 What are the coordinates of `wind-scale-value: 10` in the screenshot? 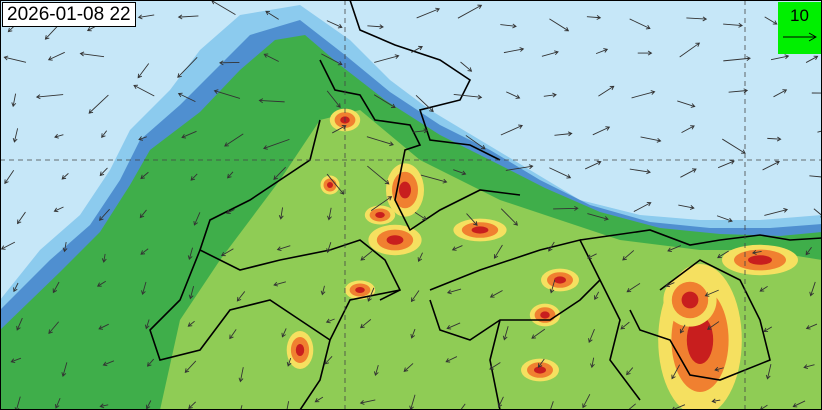 It's located at (799, 15).